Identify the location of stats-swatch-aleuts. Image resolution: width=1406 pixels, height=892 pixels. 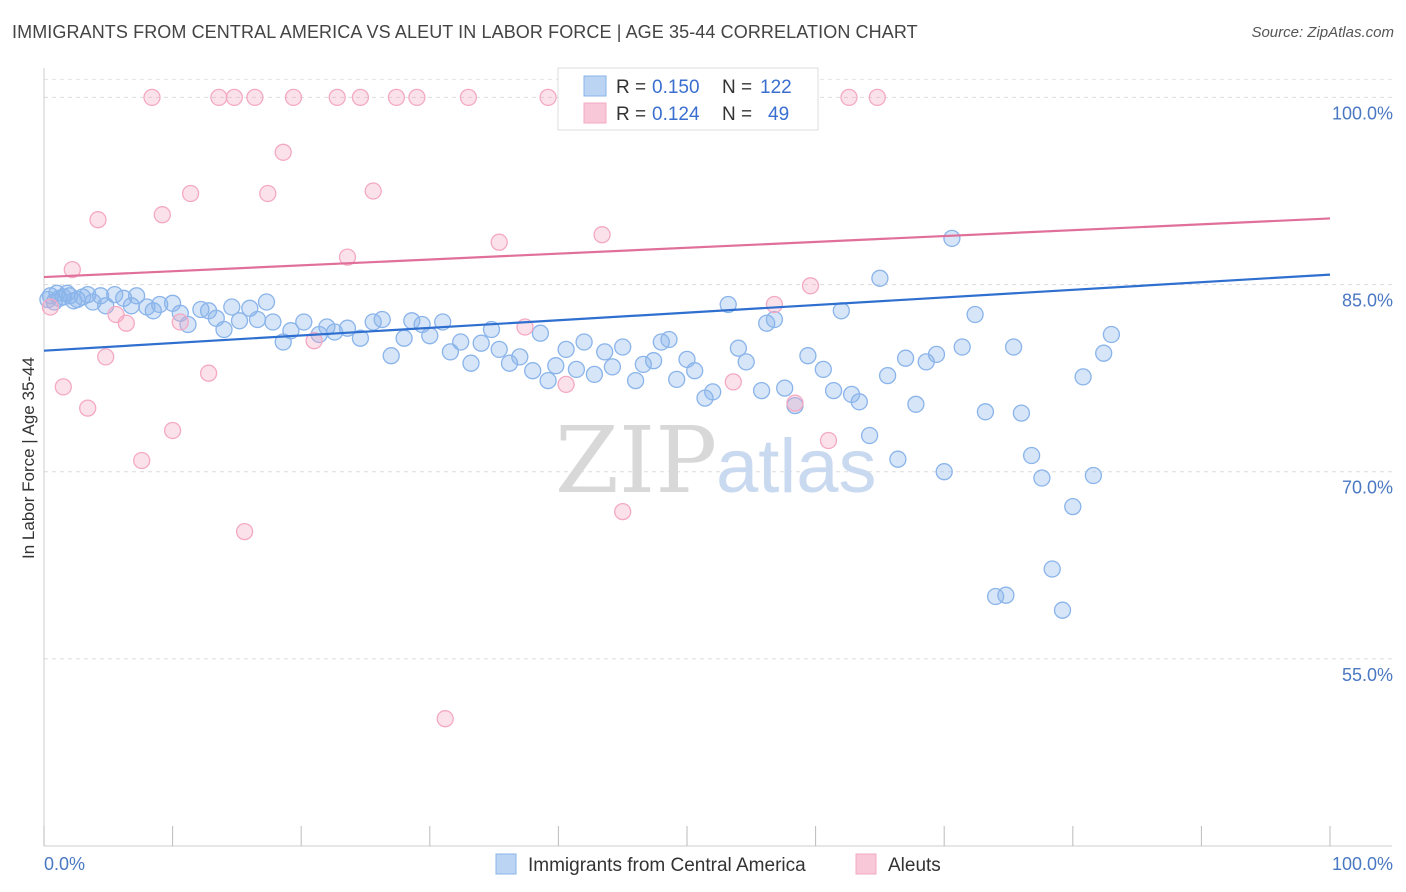
(595, 113).